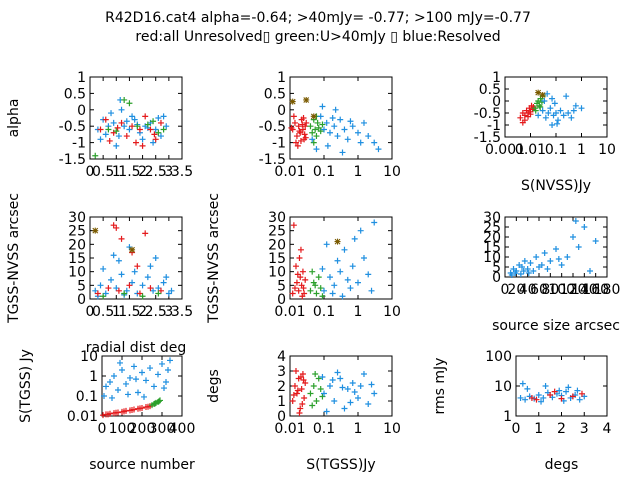  I want to click on y-tick-label: -1, so click(79, 144).